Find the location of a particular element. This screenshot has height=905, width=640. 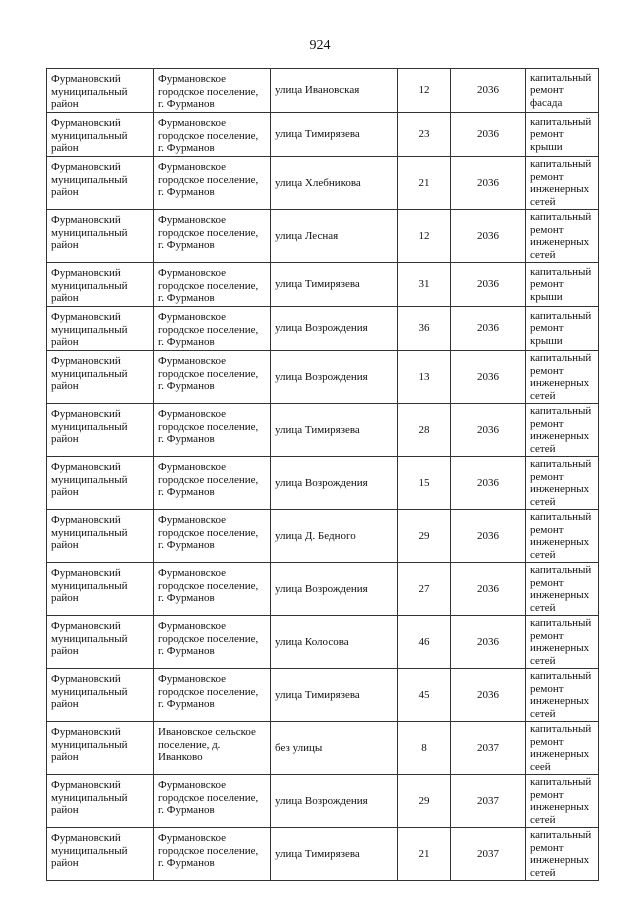

street-cell: улица Колосова is located at coordinates (334, 642).